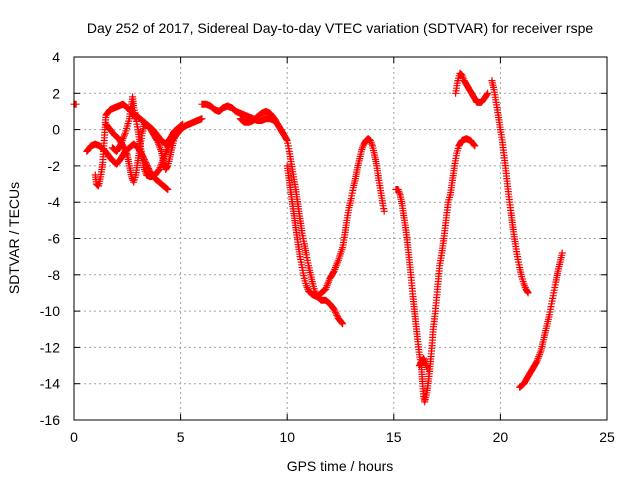 The image size is (640, 480). Describe the element at coordinates (607, 437) in the screenshot. I see `x-tick-label: 25` at that location.